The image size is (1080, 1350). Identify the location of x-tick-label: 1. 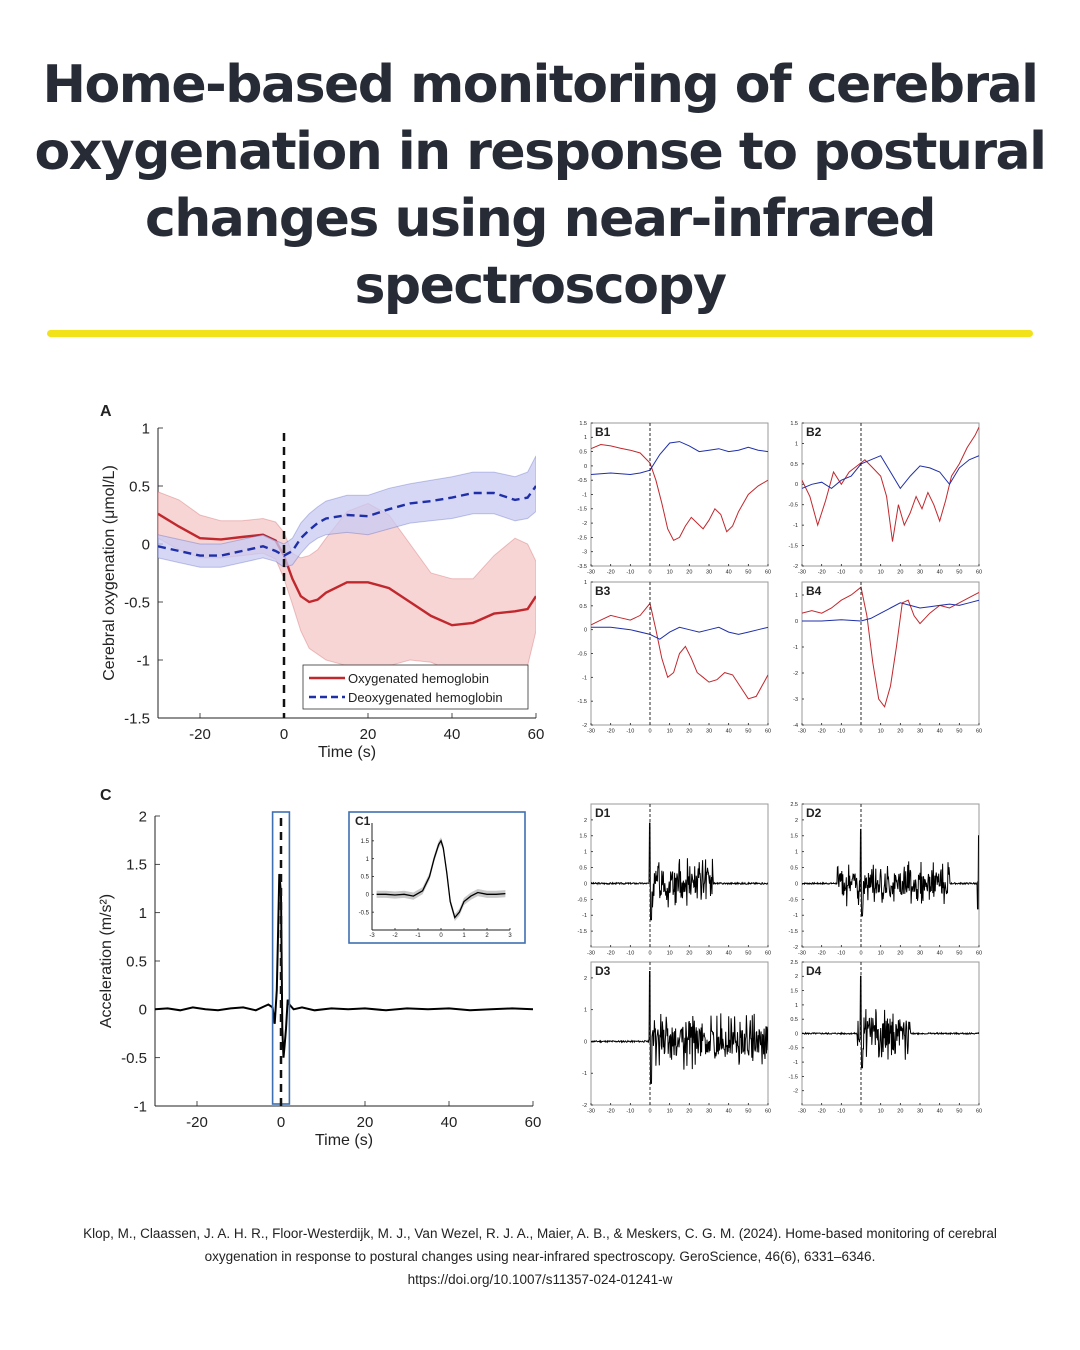
(464, 936).